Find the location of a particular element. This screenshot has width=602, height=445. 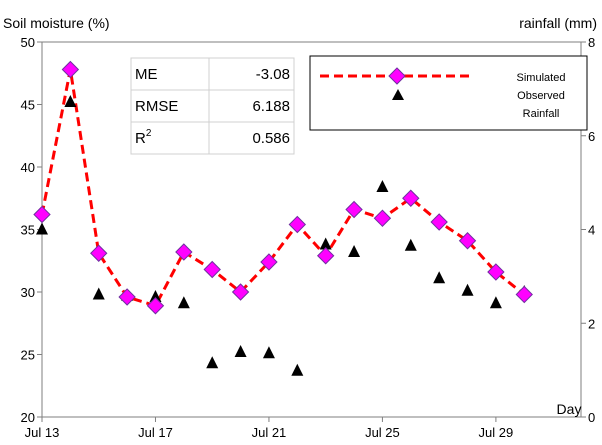

x-tick-label: Jul 29 is located at coordinates (496, 432).